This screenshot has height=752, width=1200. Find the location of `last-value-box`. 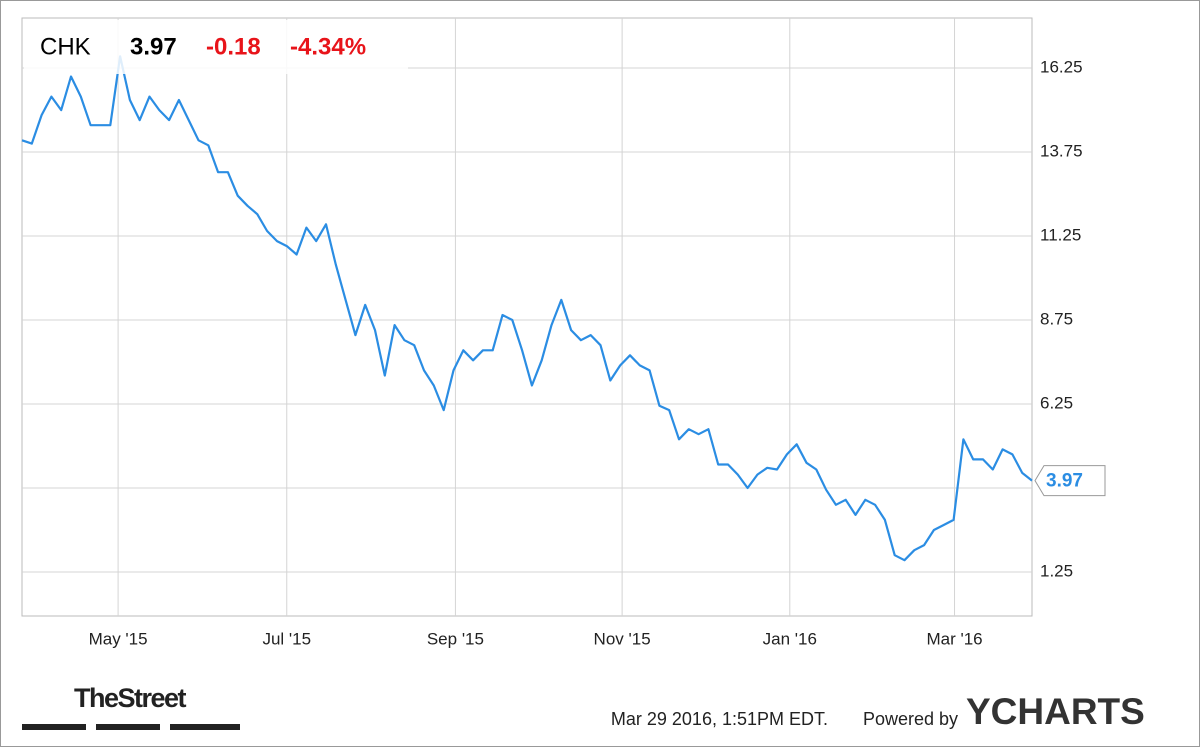

last-value-box is located at coordinates (1070, 481).